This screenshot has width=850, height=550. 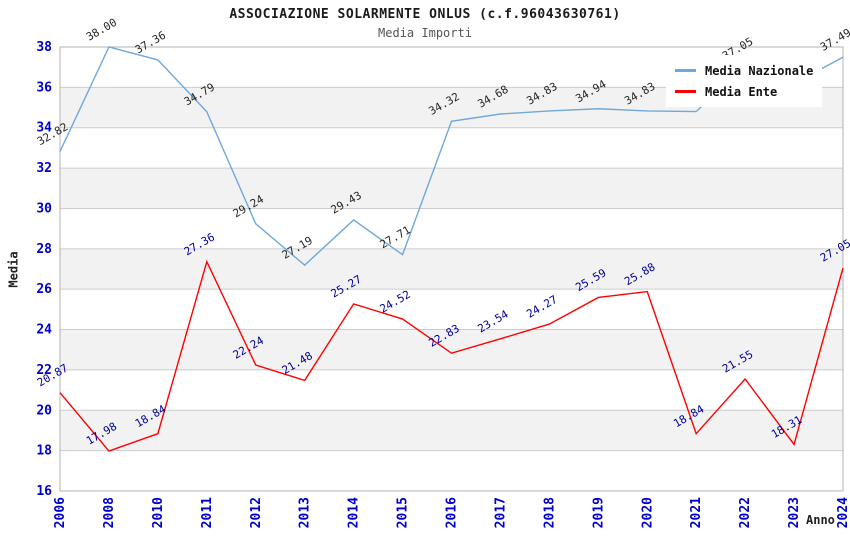 What do you see at coordinates (44, 451) in the screenshot?
I see `y-tick-label: 18` at bounding box center [44, 451].